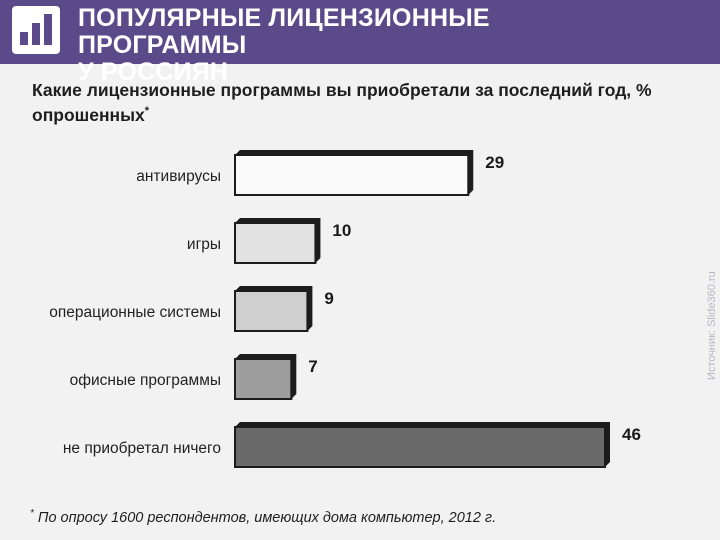  I want to click on category-label: офисные программы, so click(145, 380).